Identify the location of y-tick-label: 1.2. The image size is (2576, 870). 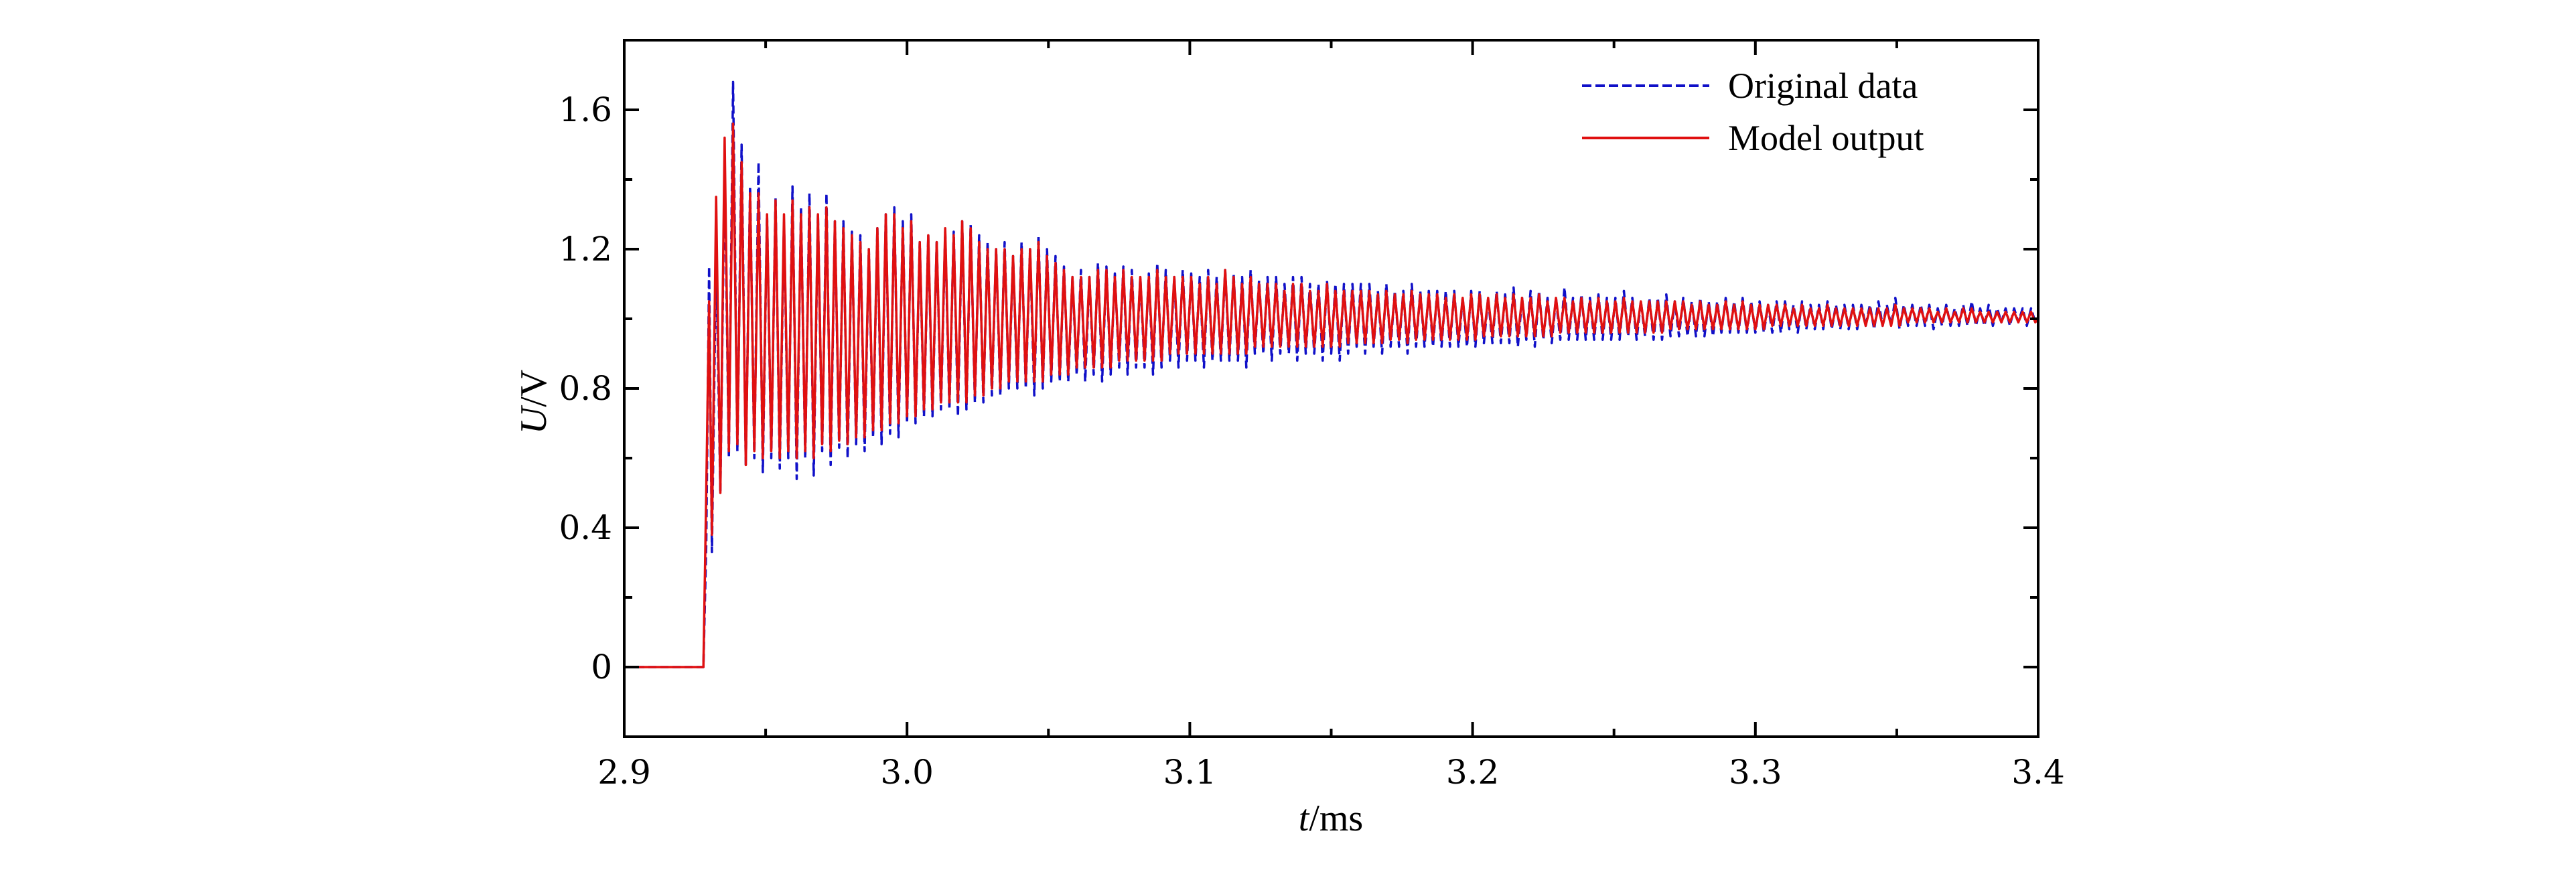
(585, 249).